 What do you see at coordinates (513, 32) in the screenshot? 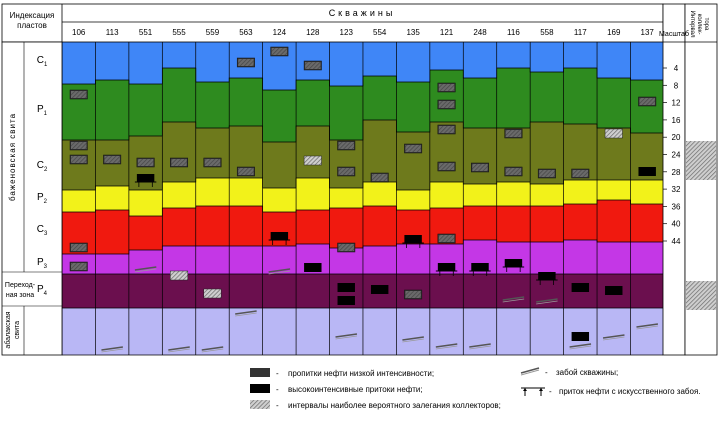
I see `well-label-116: 116` at bounding box center [513, 32].